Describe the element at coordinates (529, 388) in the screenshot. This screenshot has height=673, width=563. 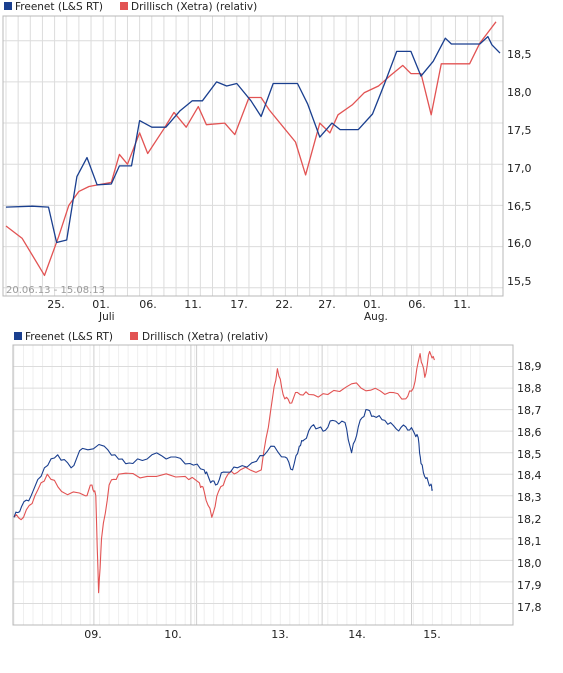
I see `bottom-y-tick: 18,8` at that location.